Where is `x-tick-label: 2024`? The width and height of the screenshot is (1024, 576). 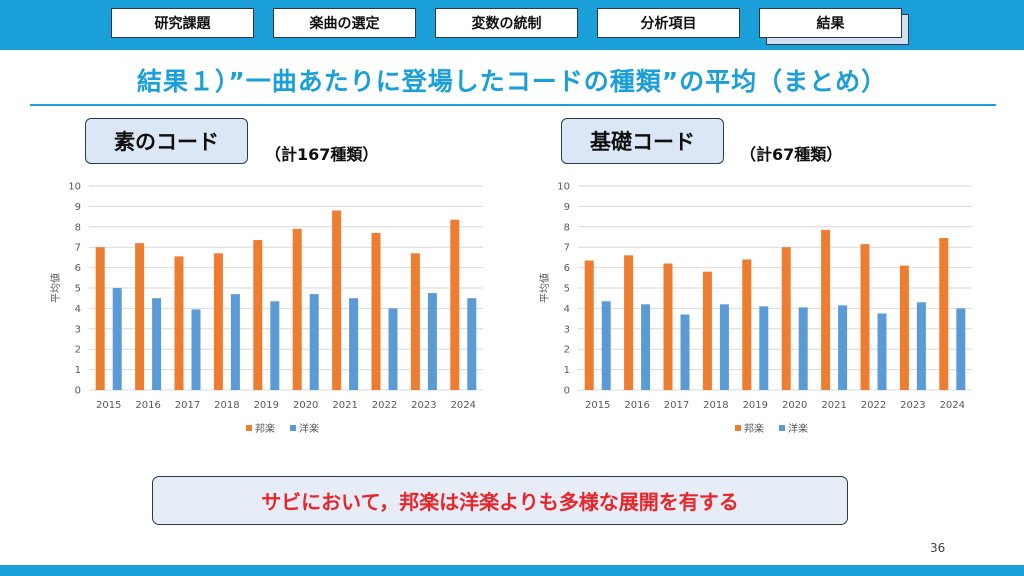
x-tick-label: 2024 is located at coordinates (463, 405).